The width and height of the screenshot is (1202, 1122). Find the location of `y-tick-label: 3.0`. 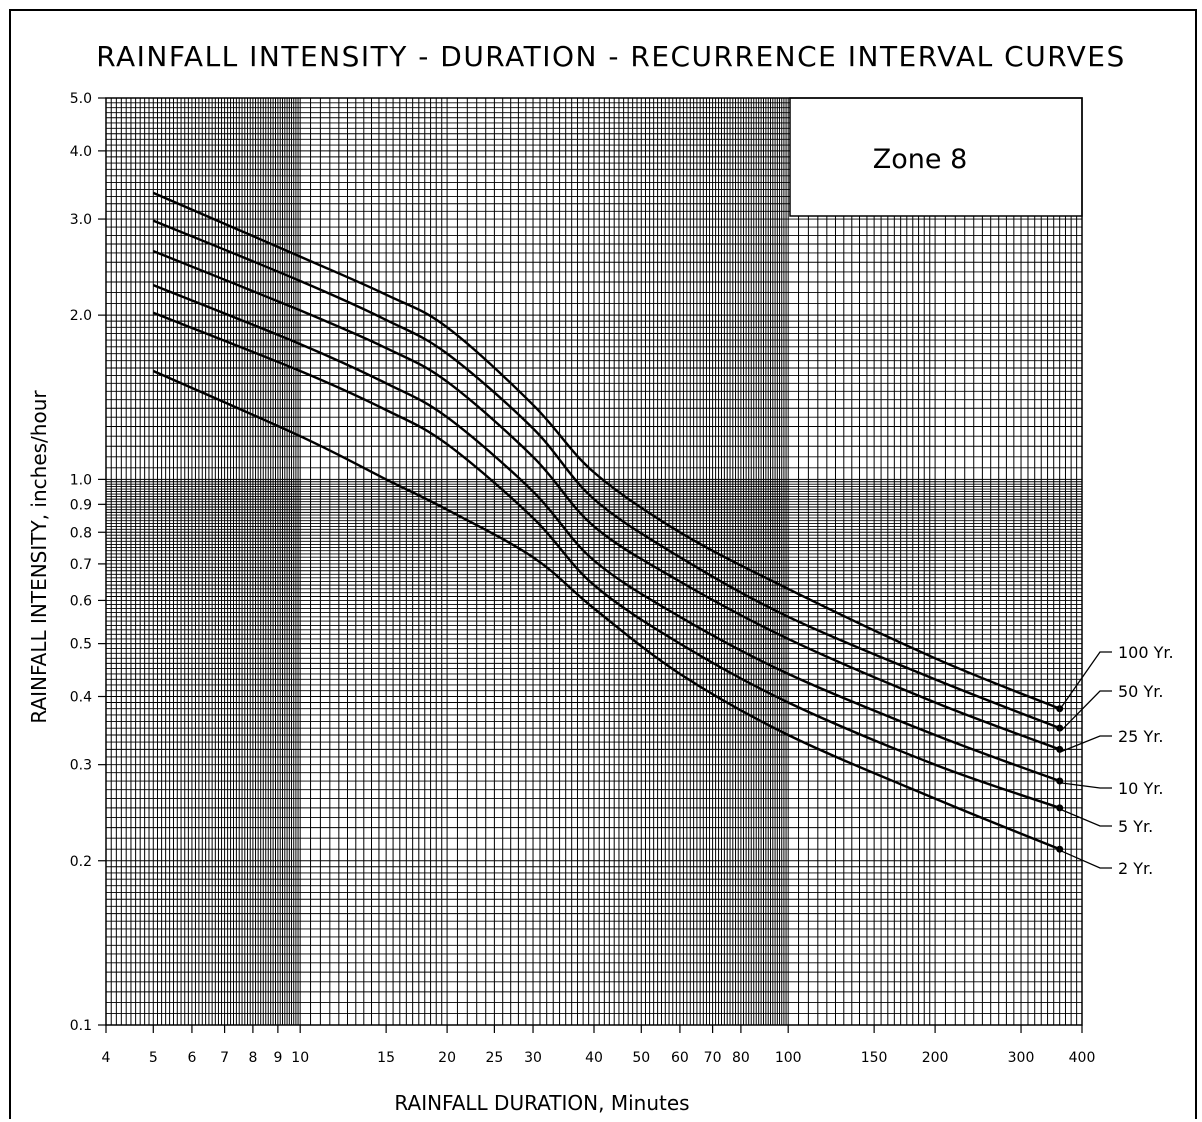

y-tick-label: 3.0 is located at coordinates (81, 220).